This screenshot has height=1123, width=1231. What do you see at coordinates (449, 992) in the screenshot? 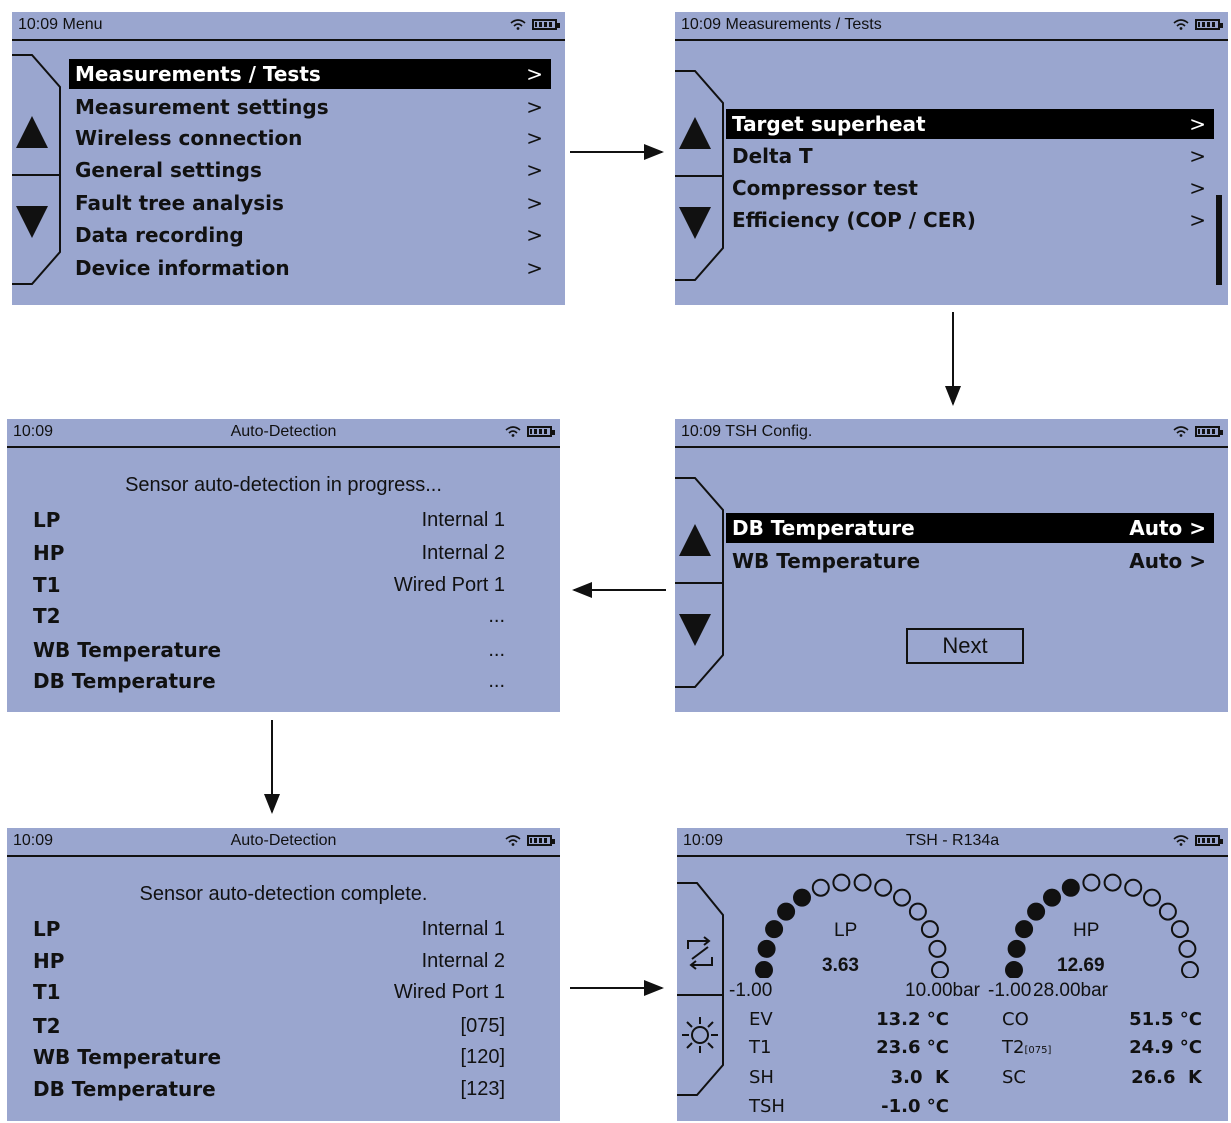
I see `sensor-source: Wired Port 1` at bounding box center [449, 992].